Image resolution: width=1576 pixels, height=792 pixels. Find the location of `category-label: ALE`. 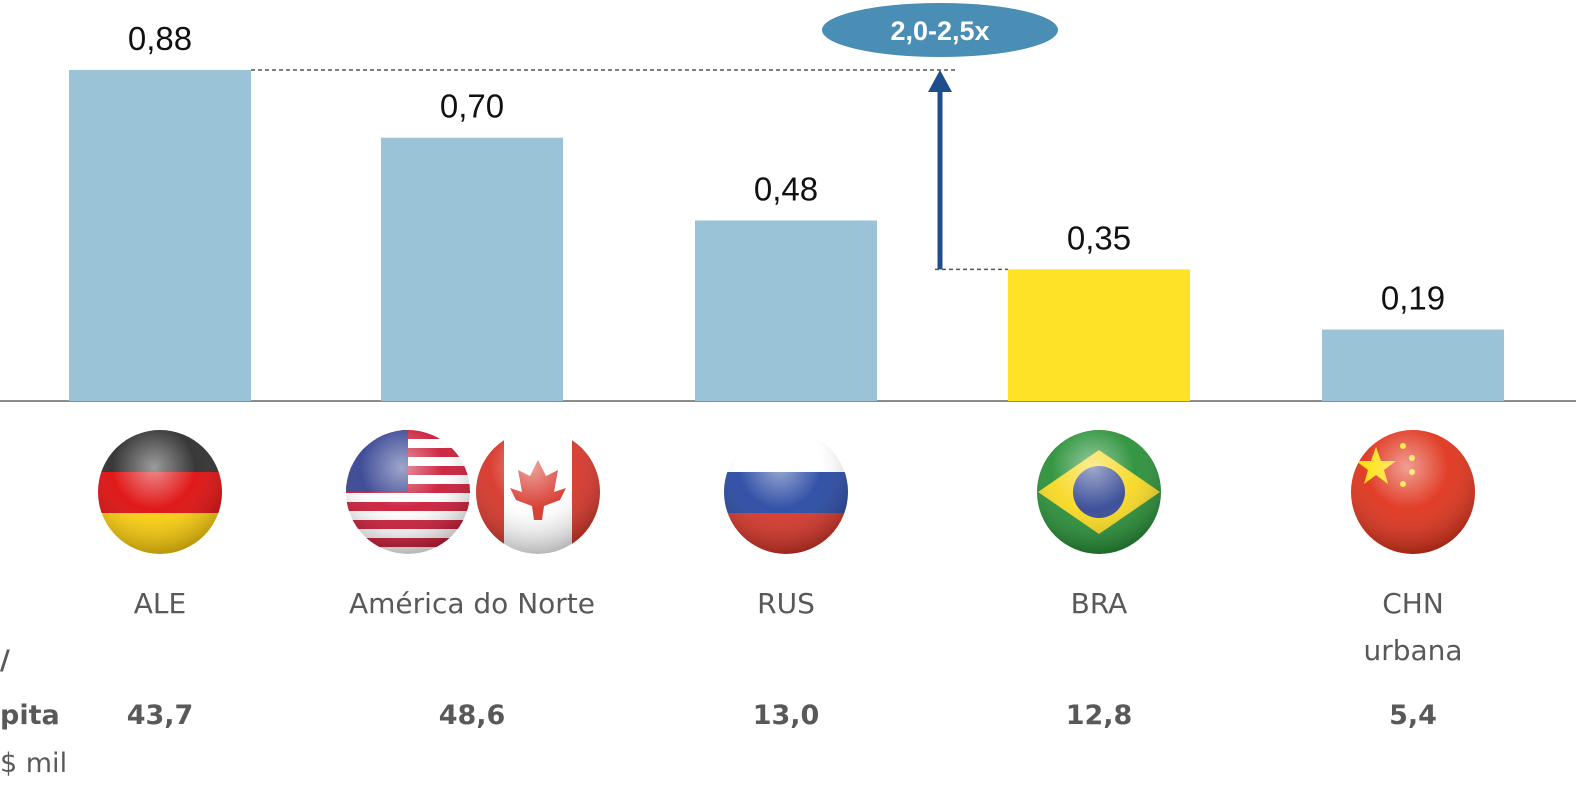

category-label: ALE is located at coordinates (160, 603).